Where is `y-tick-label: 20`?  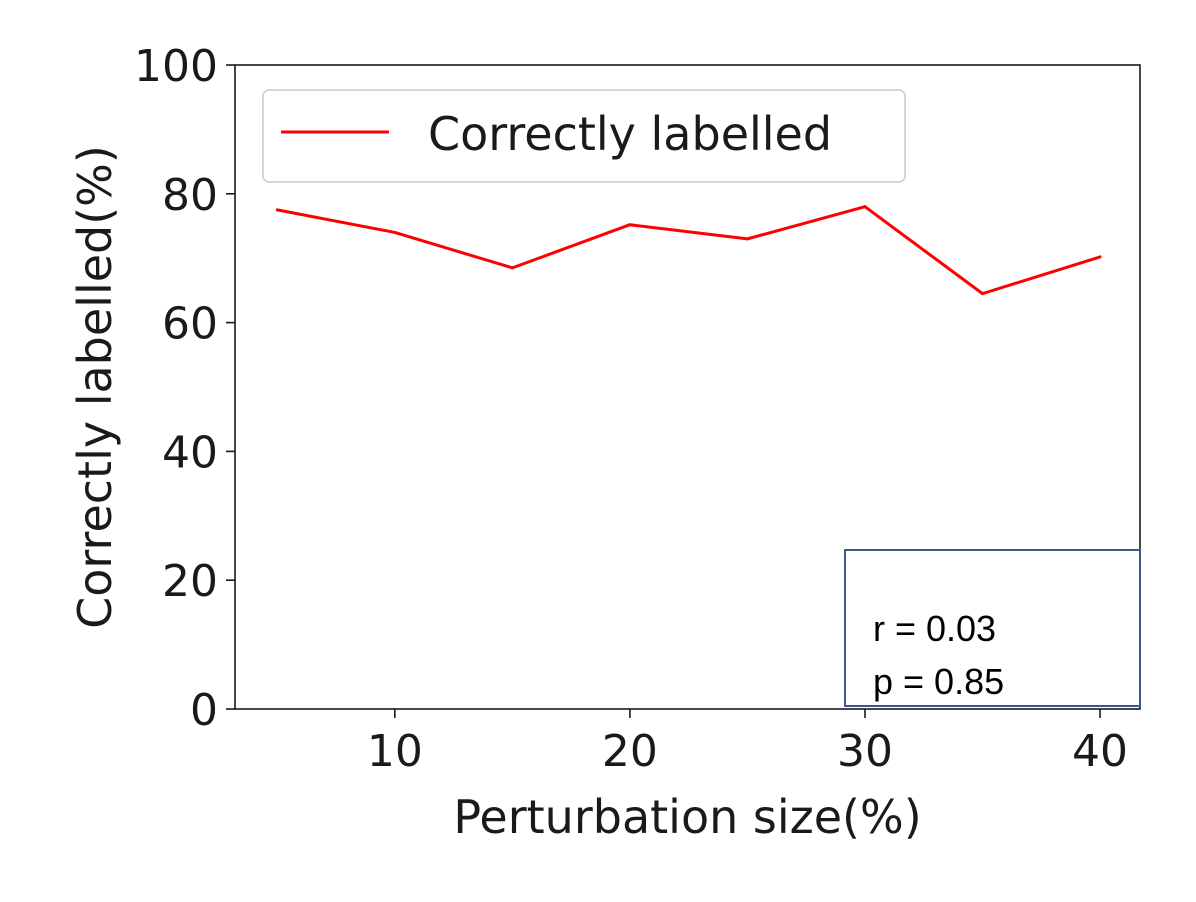
y-tick-label: 20 is located at coordinates (190, 581).